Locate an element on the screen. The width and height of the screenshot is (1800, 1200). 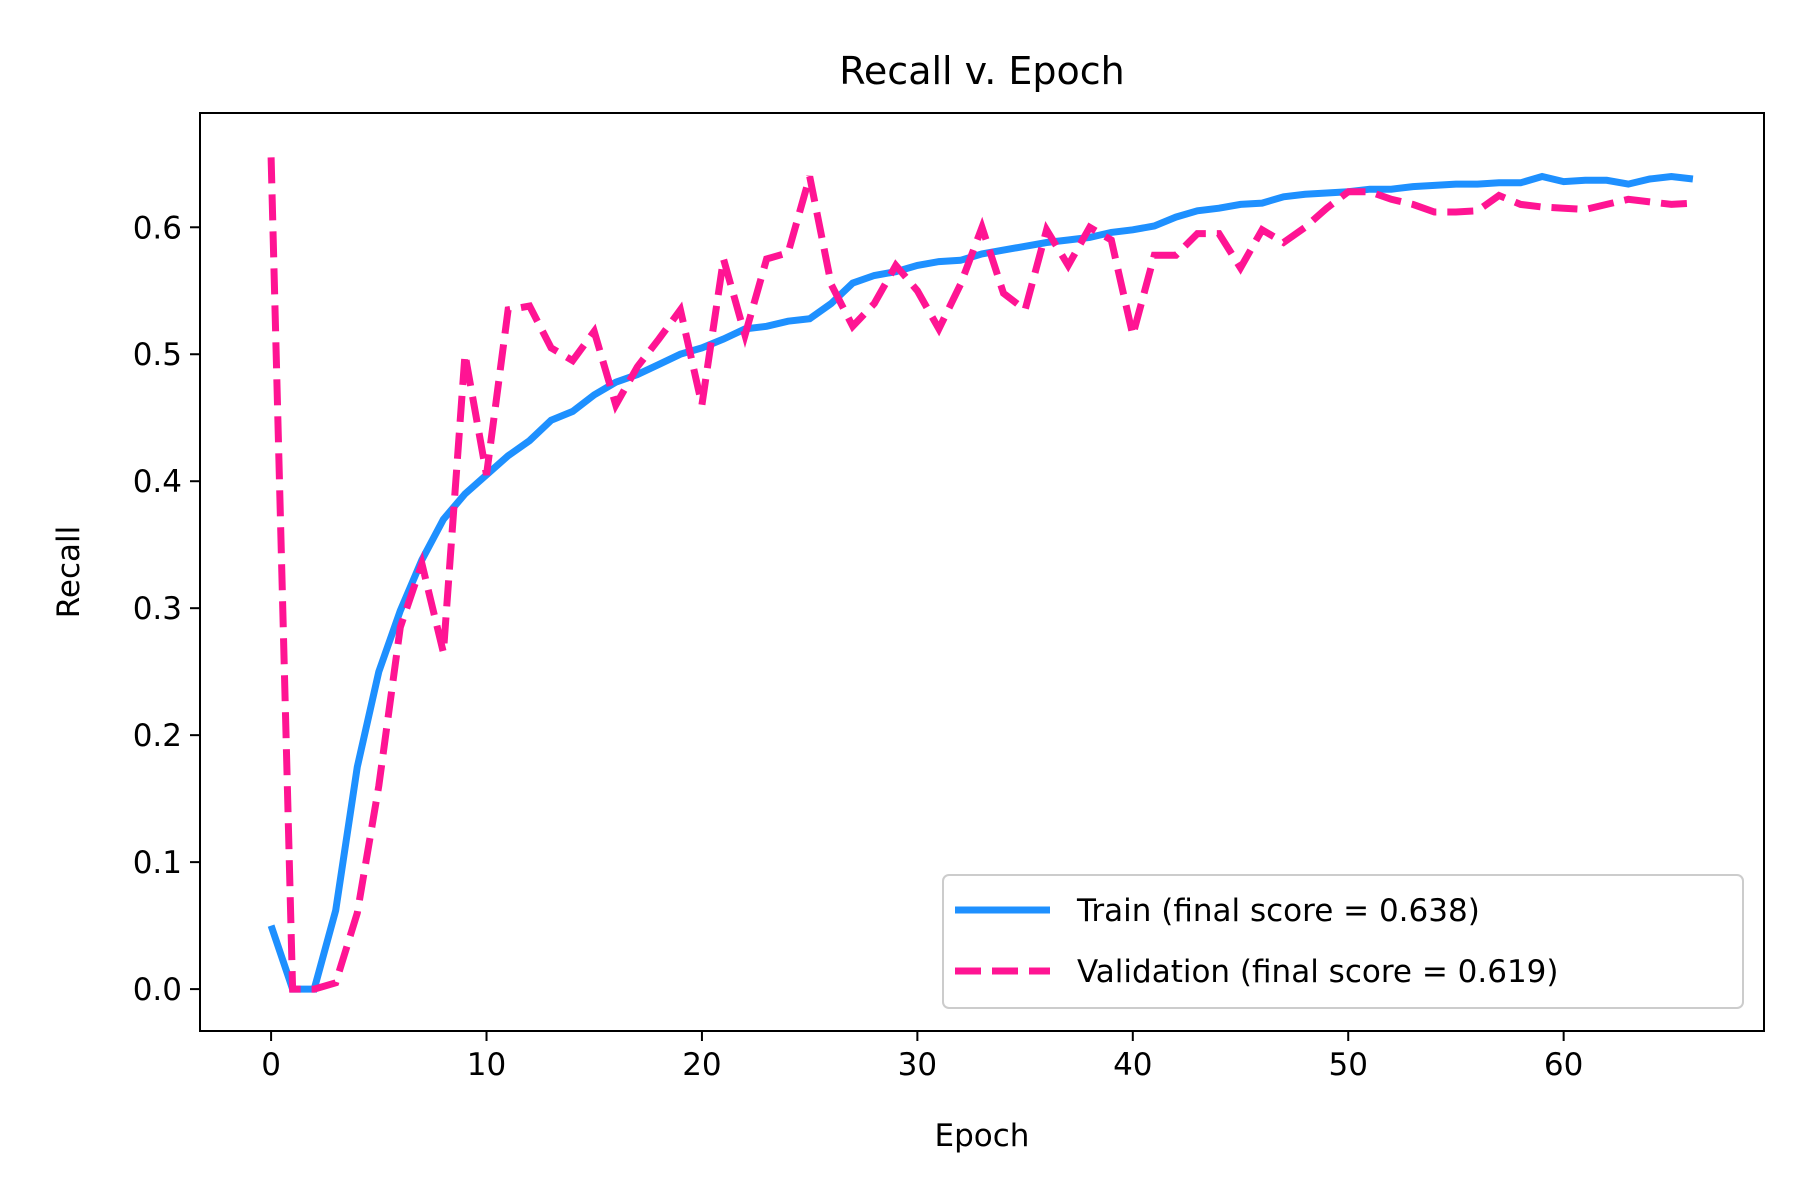
x-axis: 0 10 20 30 40 50 60 is located at coordinates (922, 1057).